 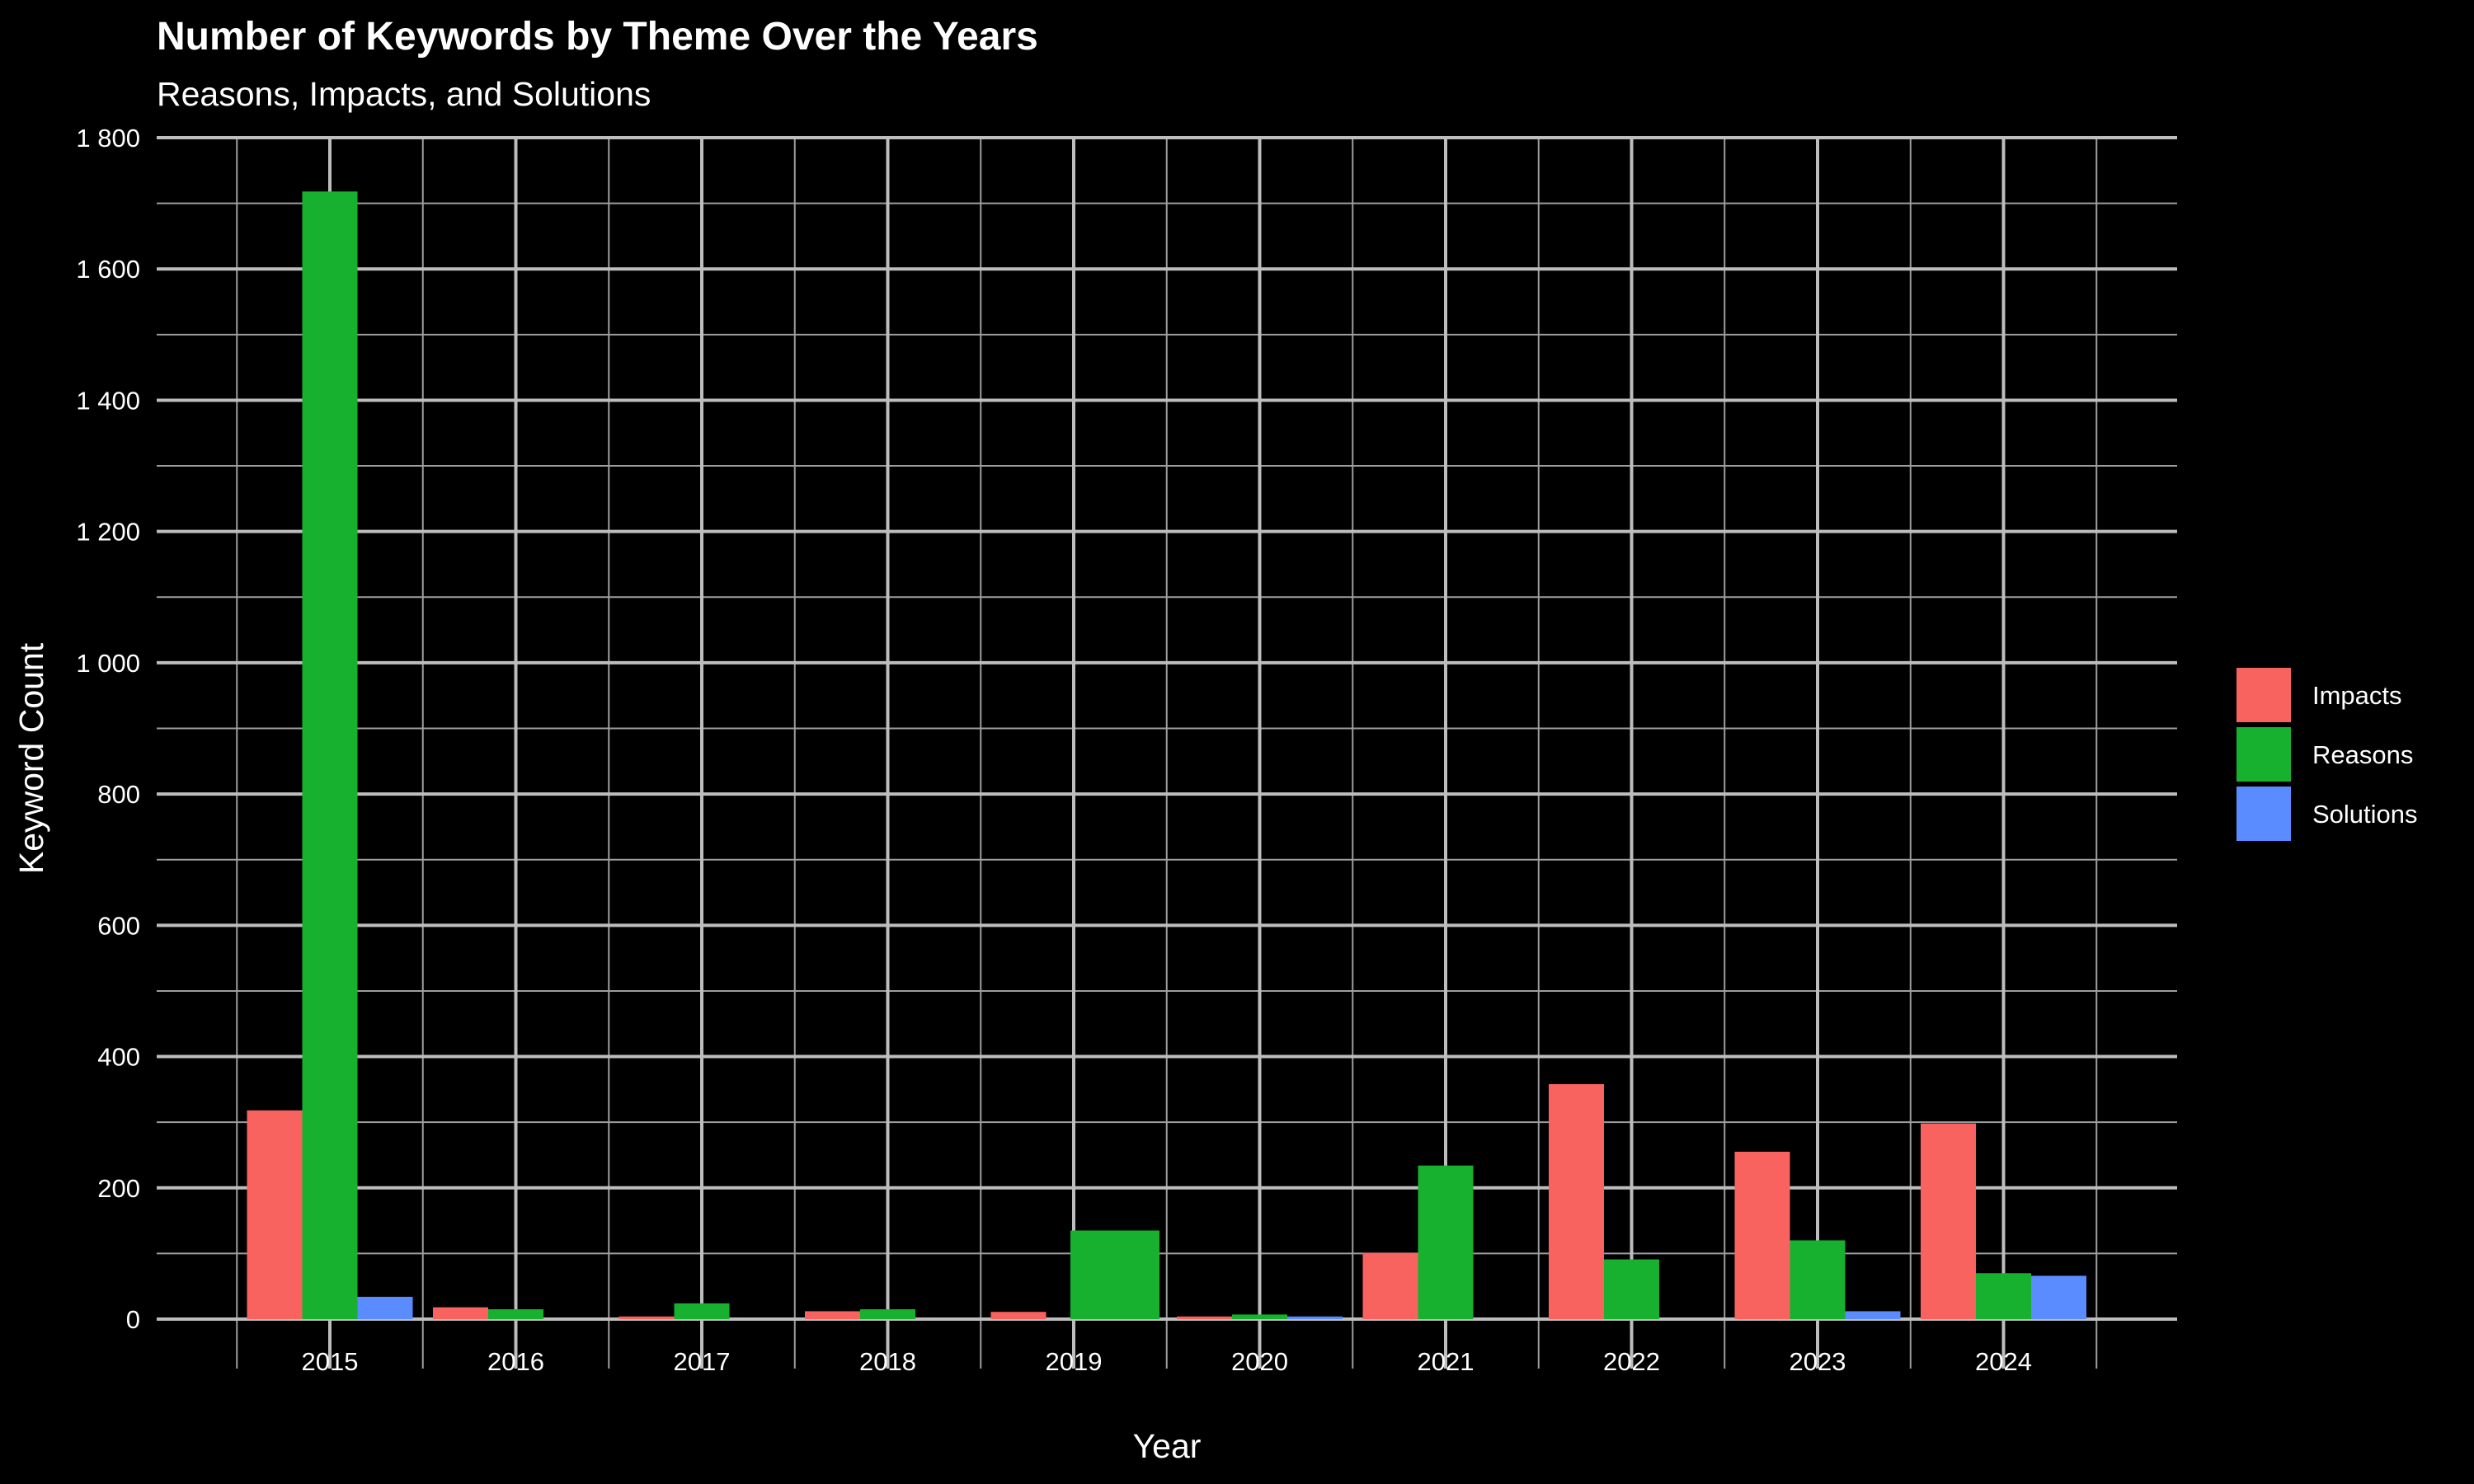 What do you see at coordinates (1446, 1361) in the screenshot?
I see `x-tick-label: 2021` at bounding box center [1446, 1361].